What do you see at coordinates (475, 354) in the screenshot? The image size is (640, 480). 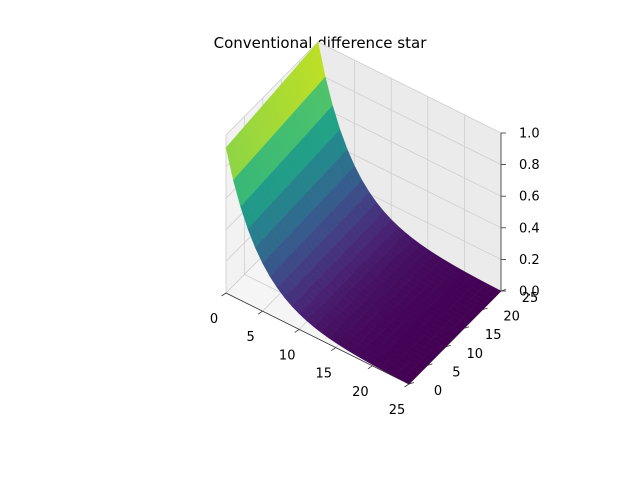 I see `y-tick-label: 10` at bounding box center [475, 354].